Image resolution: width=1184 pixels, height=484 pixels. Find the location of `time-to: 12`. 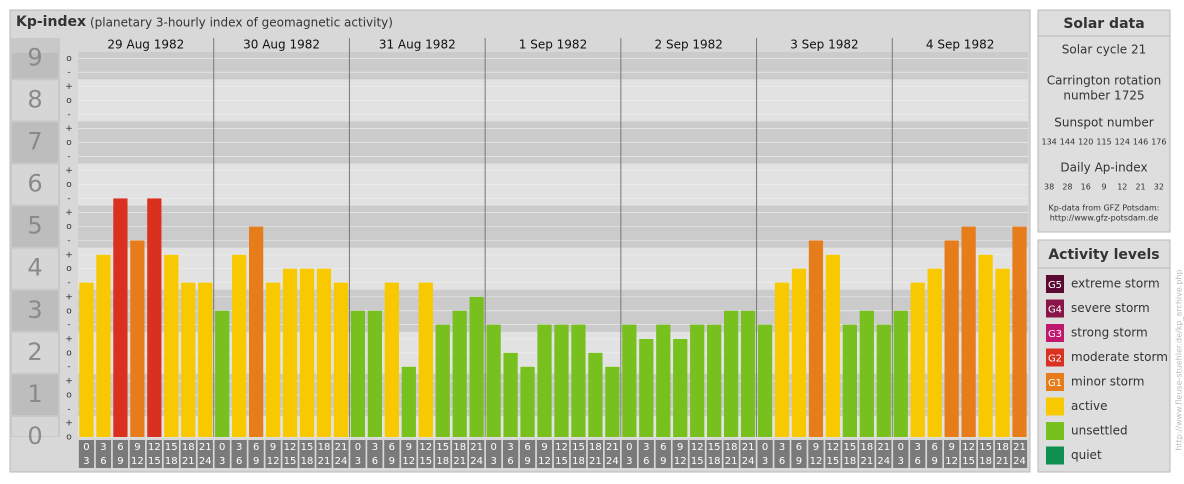

time-to: 12 is located at coordinates (816, 461).